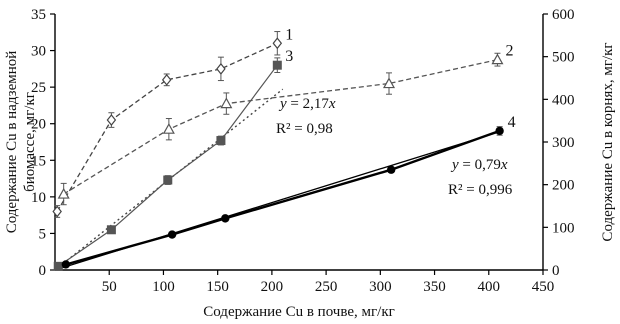 The height and width of the screenshot is (324, 620). Describe the element at coordinates (43, 234) in the screenshot. I see `y-left-tick-label: 5` at that location.